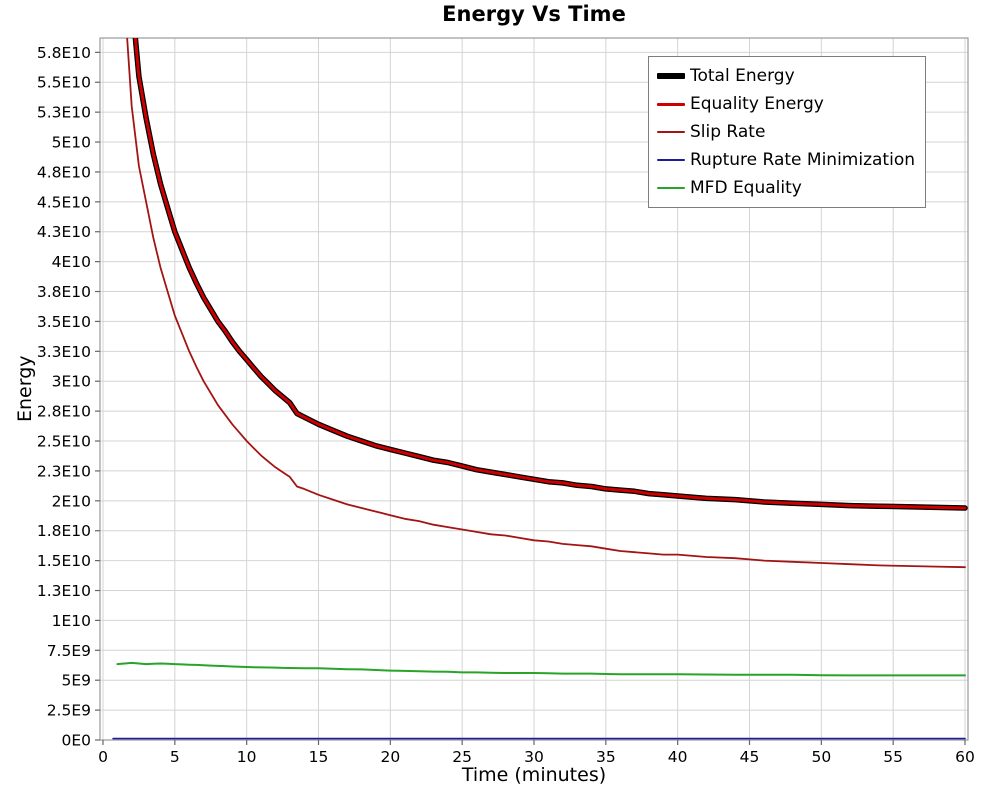 This screenshot has width=1000, height=800. I want to click on y-tick-label: 4E10, so click(71, 262).